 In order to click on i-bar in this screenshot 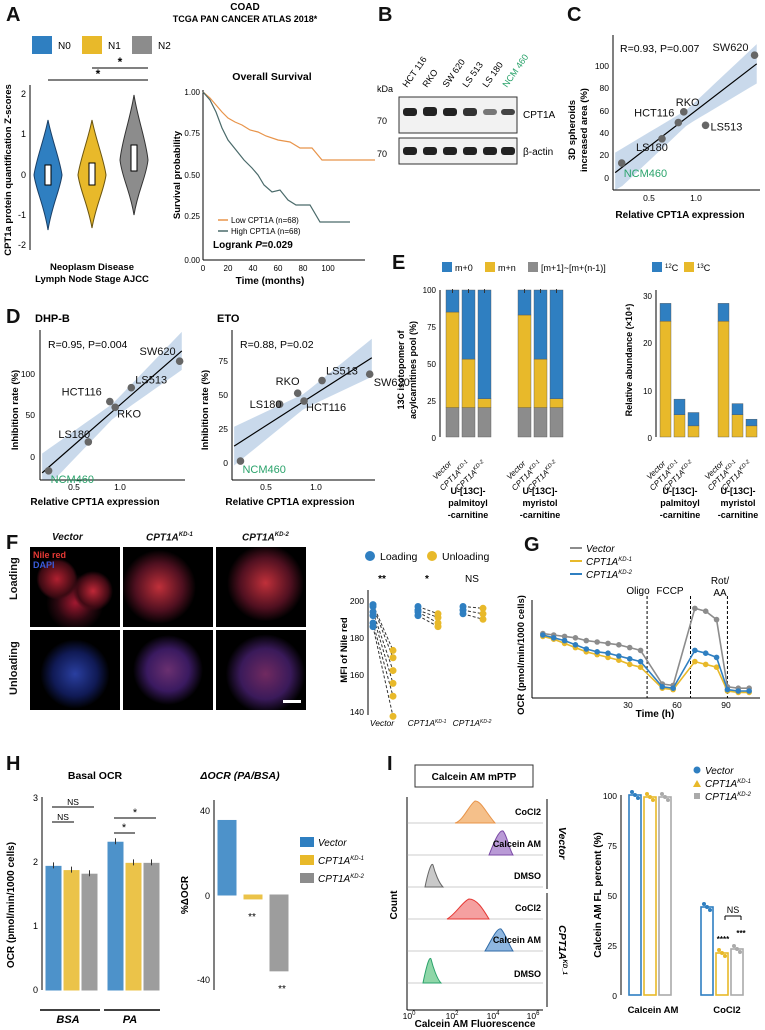, I will do `click(707, 951)`.